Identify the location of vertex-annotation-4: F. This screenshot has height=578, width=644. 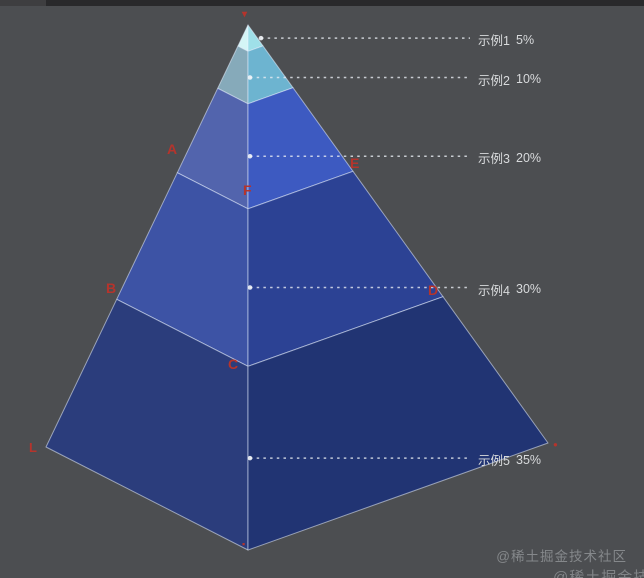
(247, 190).